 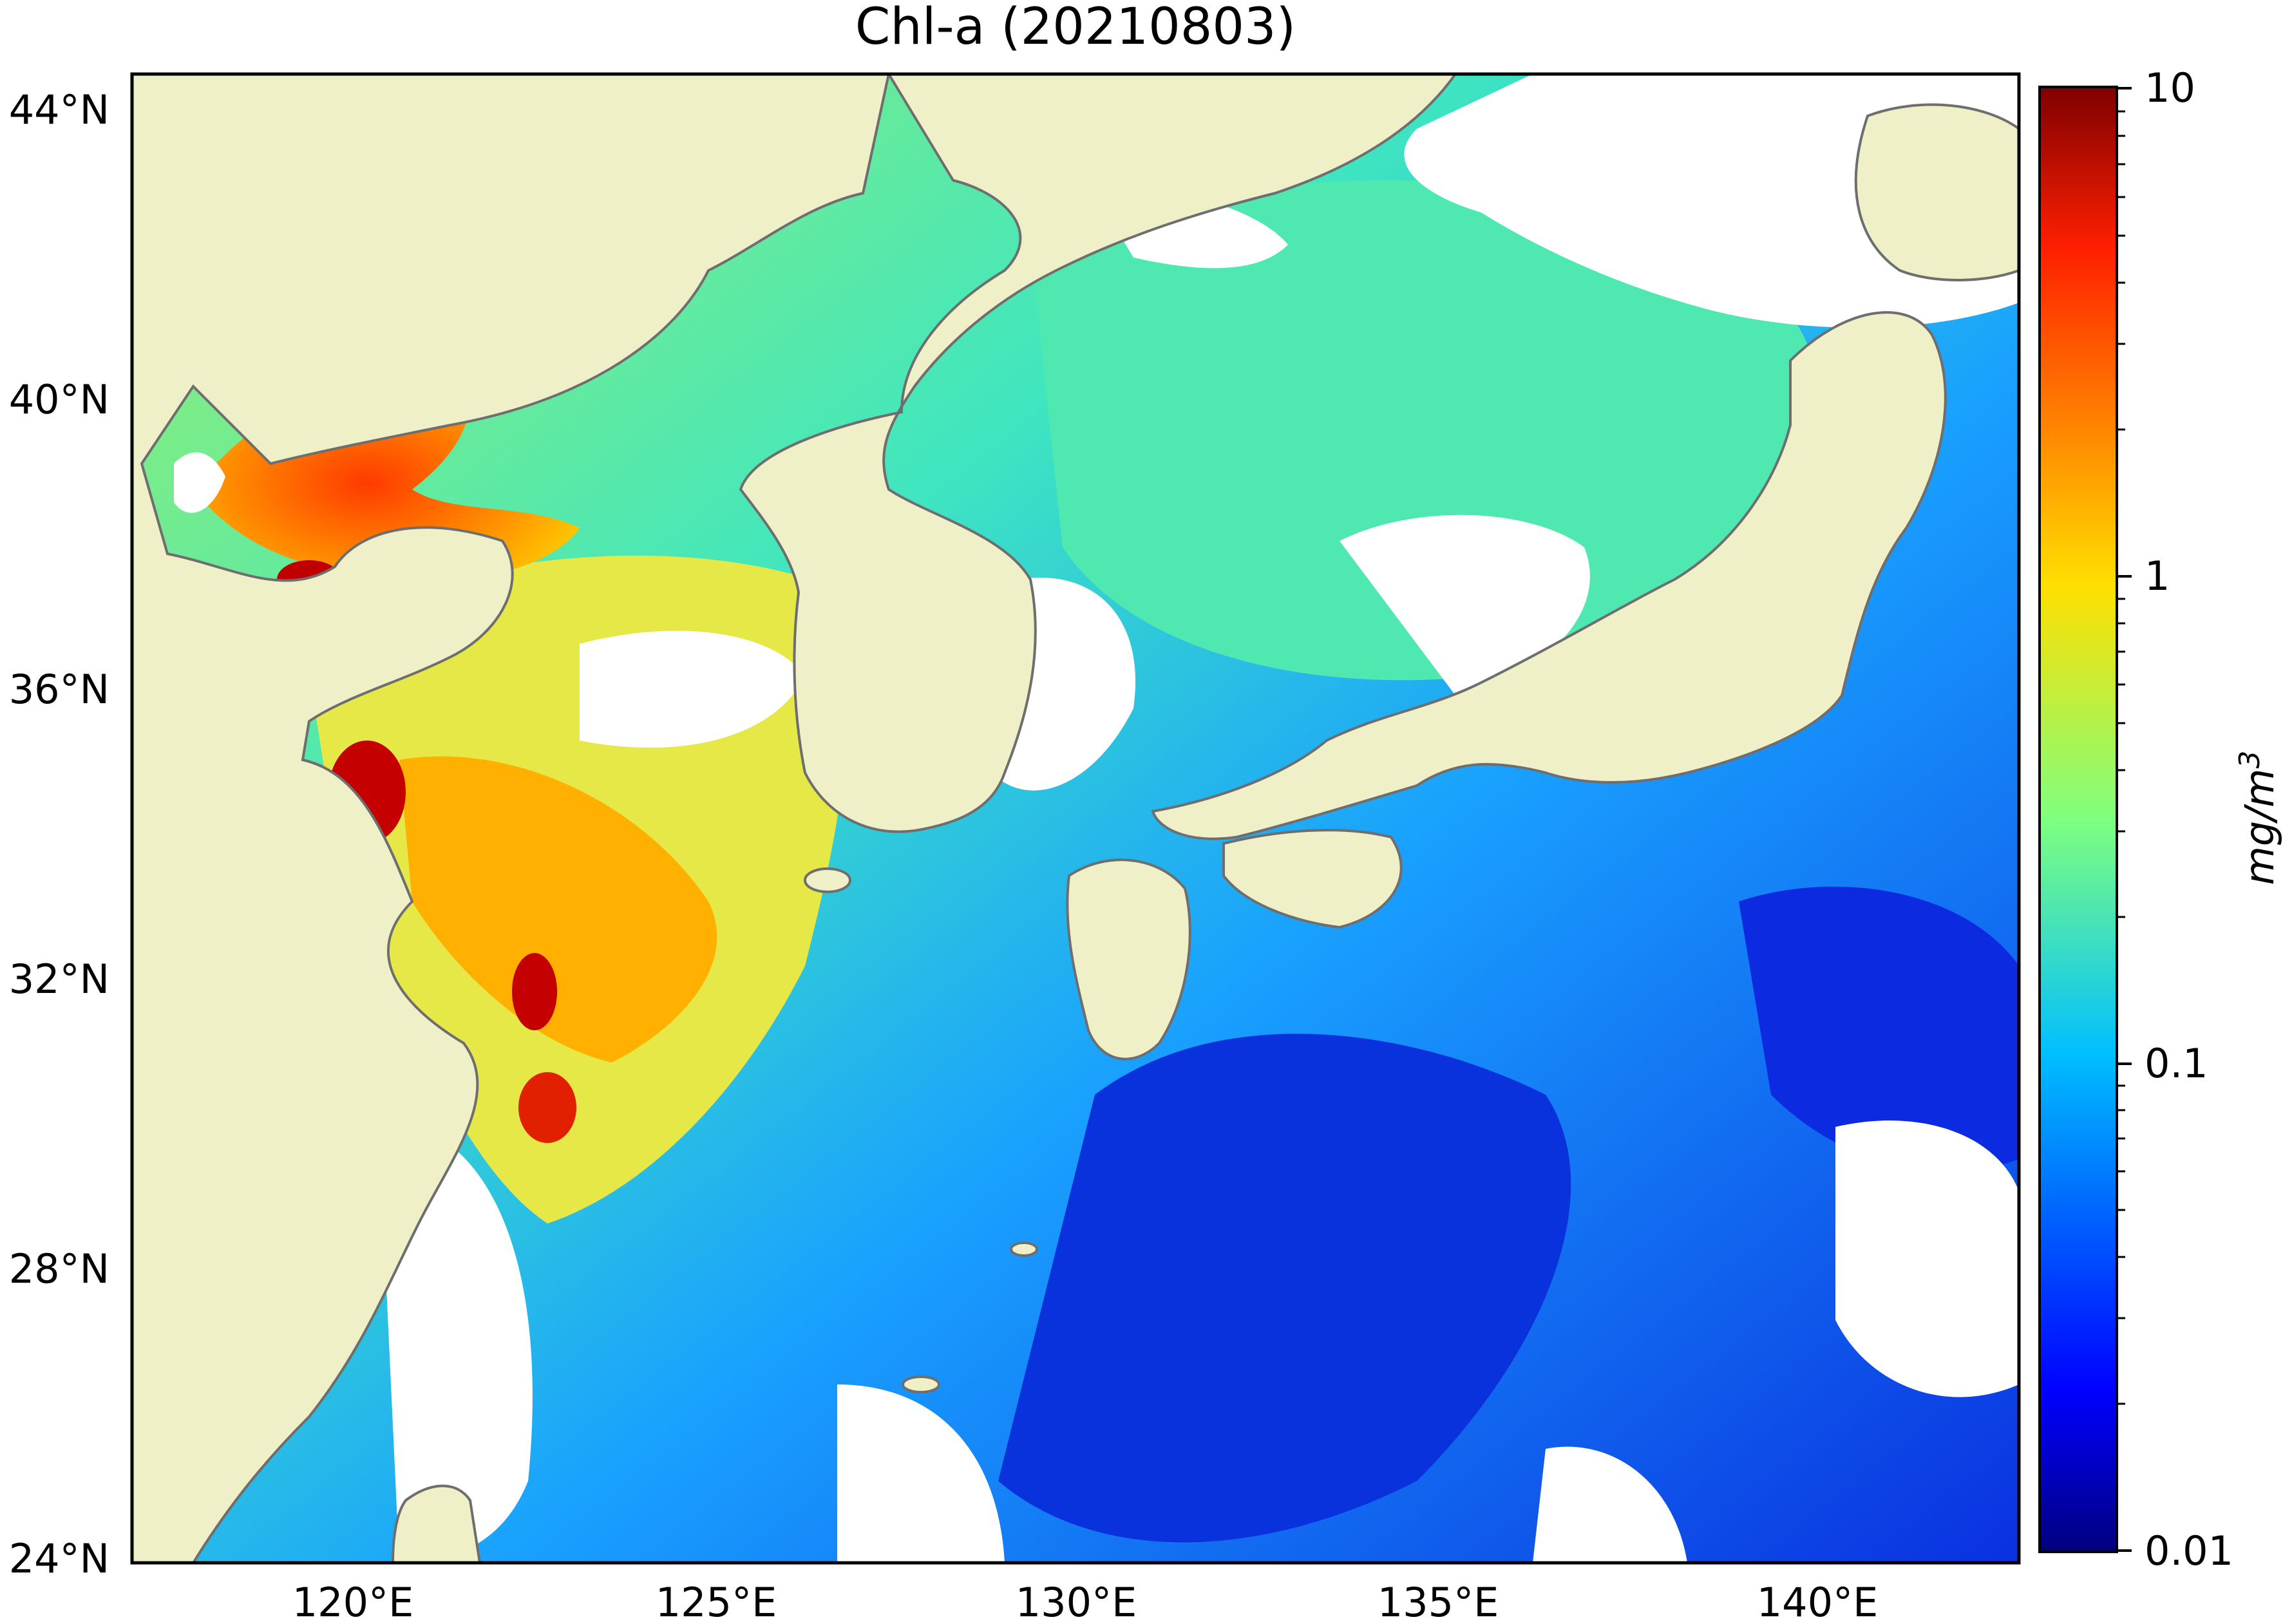 What do you see at coordinates (1284, 1288) in the screenshot?
I see `kuroshio-low-chlorophyll` at bounding box center [1284, 1288].